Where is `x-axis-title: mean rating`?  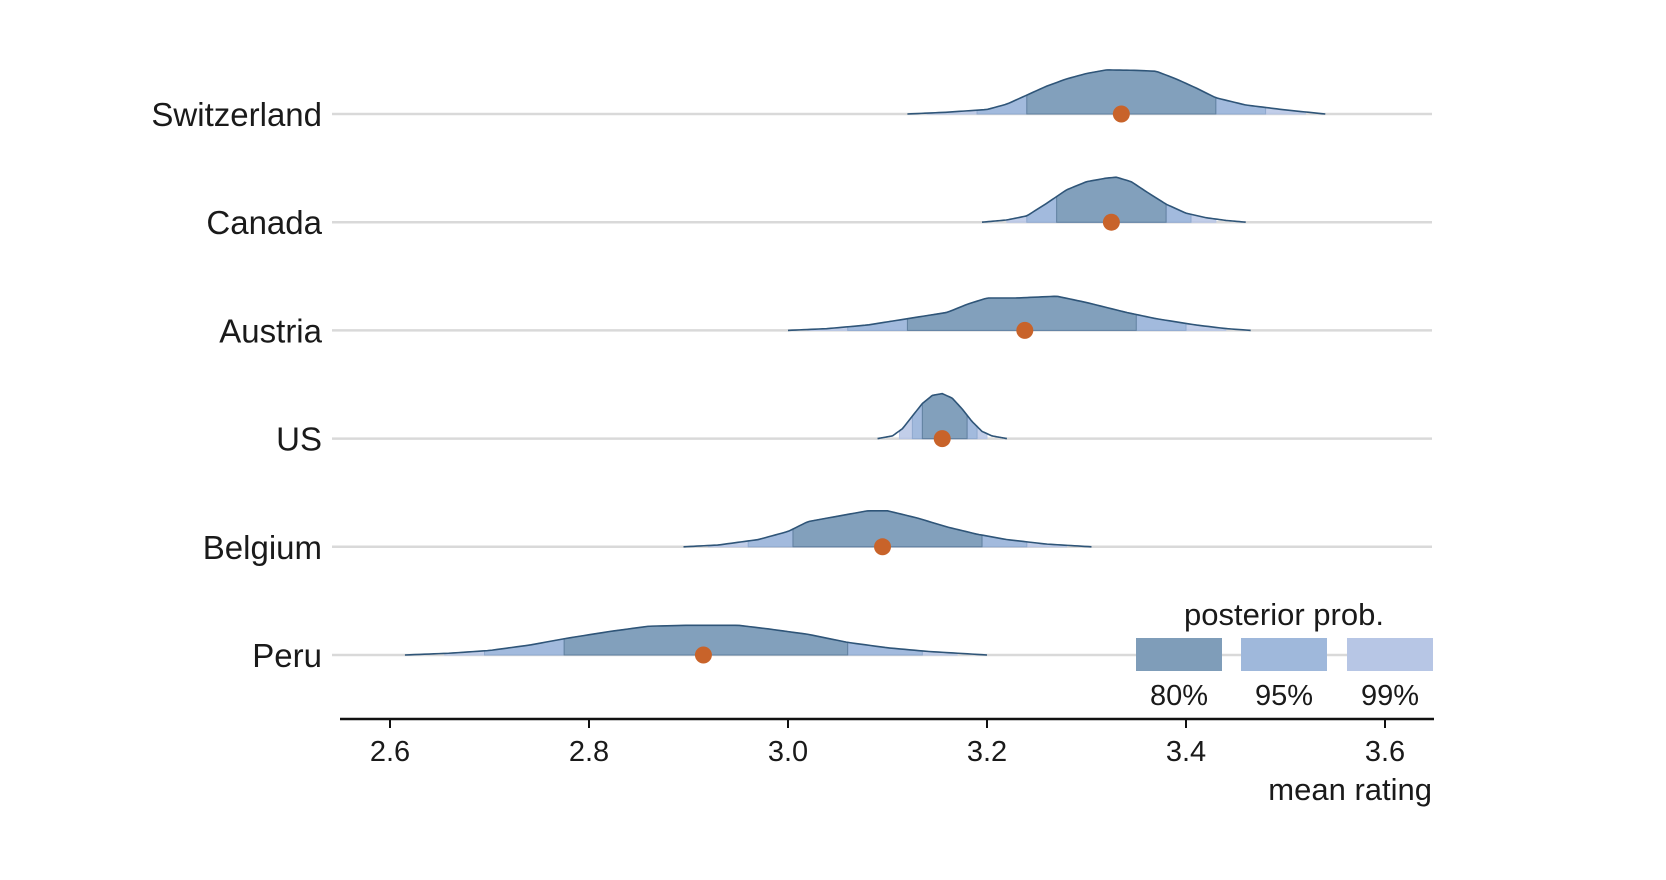 x-axis-title: mean rating is located at coordinates (1350, 789).